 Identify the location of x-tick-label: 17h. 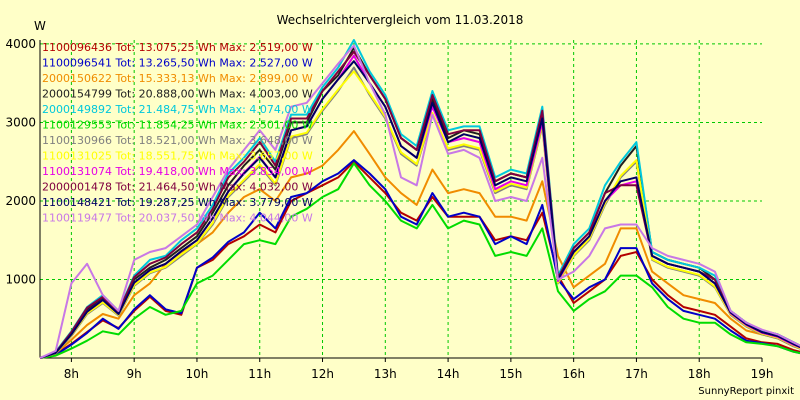
(636, 374).